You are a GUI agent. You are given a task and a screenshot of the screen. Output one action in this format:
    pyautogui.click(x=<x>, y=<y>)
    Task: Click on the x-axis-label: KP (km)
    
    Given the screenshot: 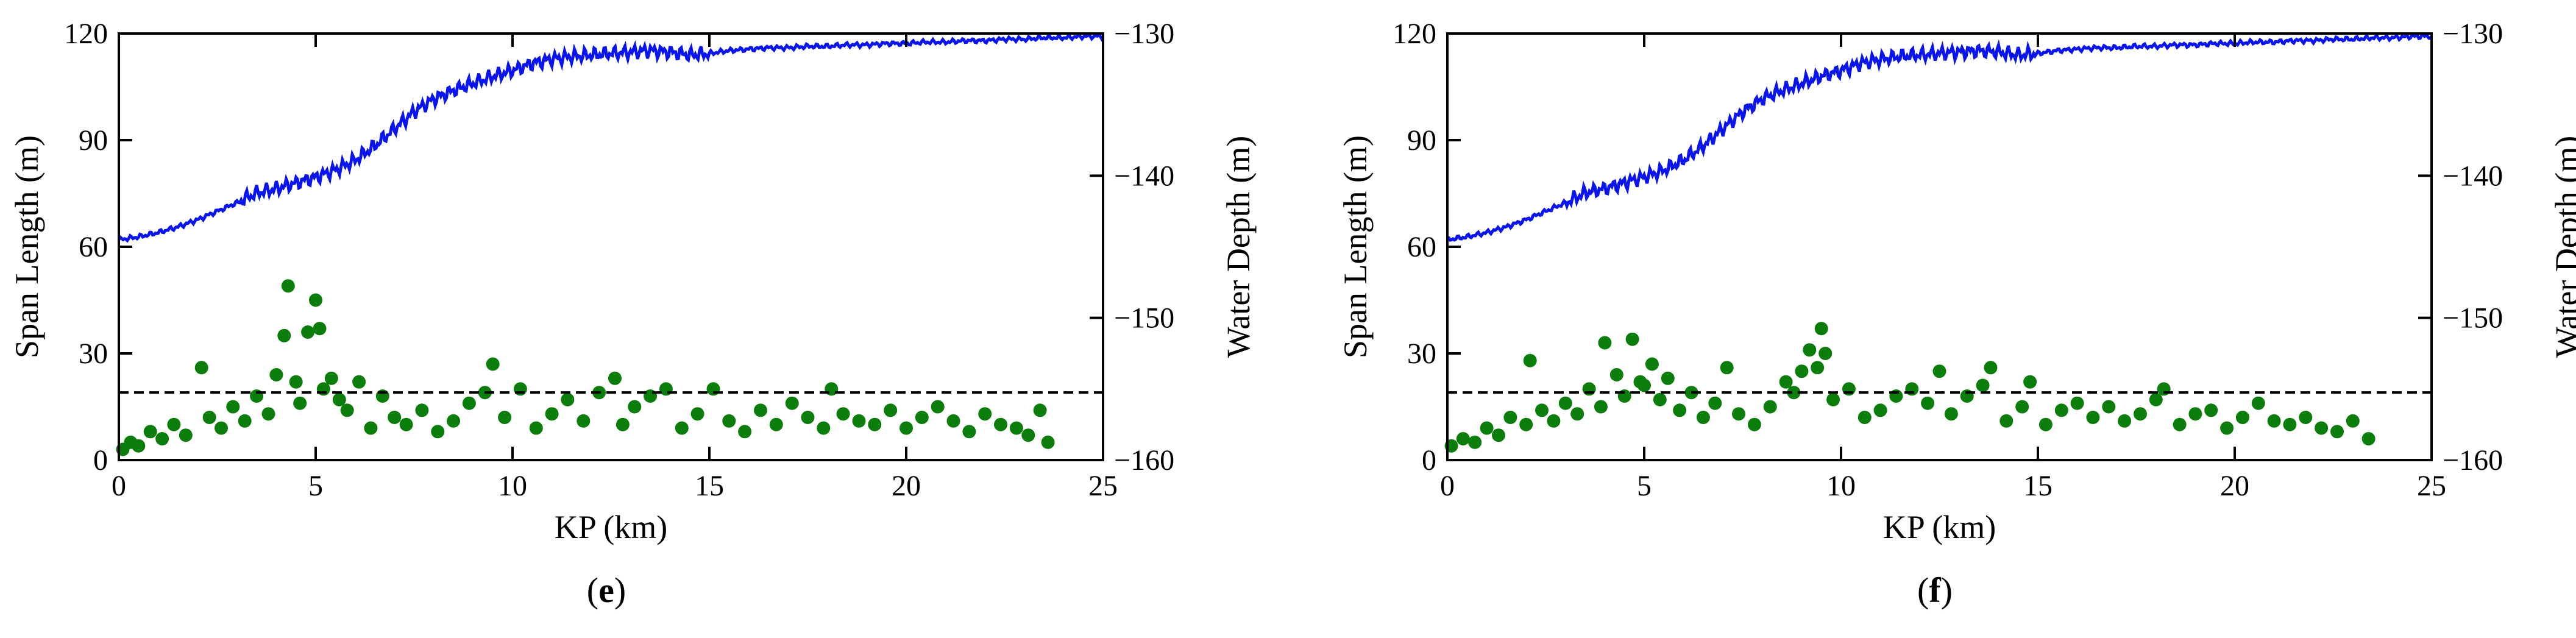 What is the action you would take?
    pyautogui.click(x=612, y=527)
    